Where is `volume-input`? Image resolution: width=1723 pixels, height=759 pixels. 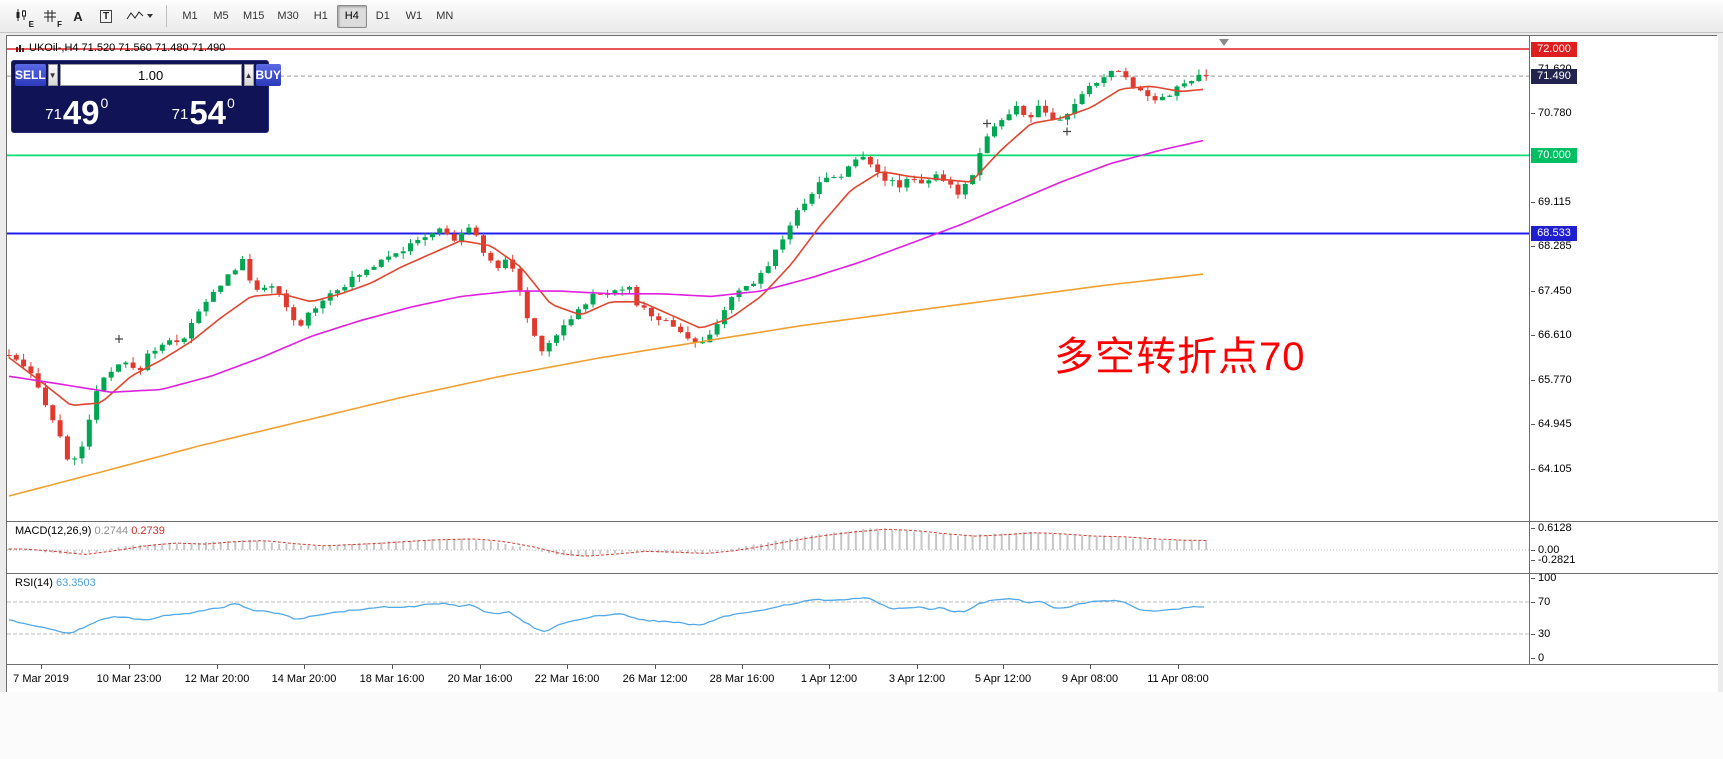
volume-input is located at coordinates (150, 75).